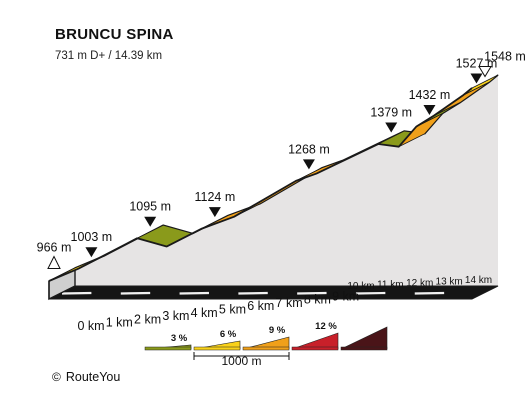 This screenshot has width=532, height=400. What do you see at coordinates (90, 326) in the screenshot?
I see `distance-tick-label: 0 km` at bounding box center [90, 326].